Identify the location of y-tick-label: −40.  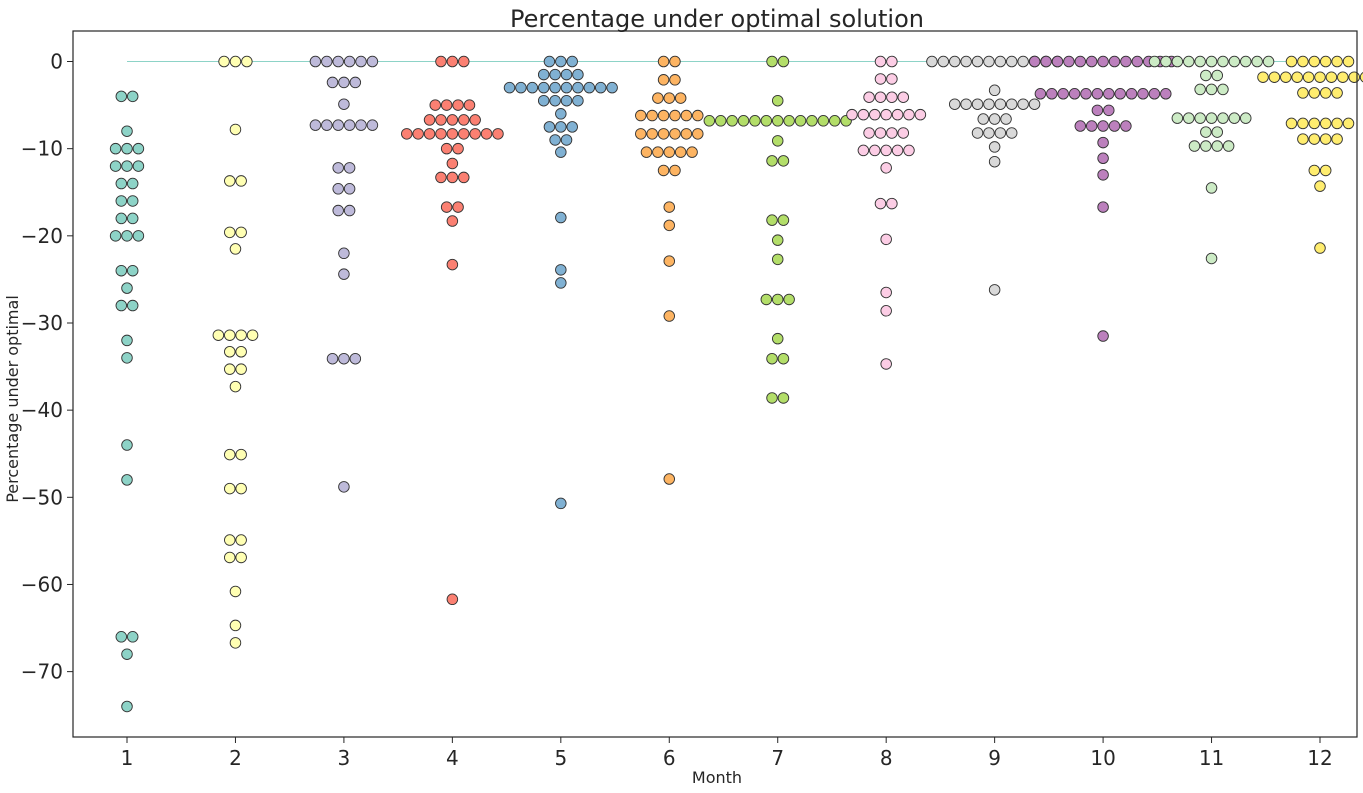
(42, 410).